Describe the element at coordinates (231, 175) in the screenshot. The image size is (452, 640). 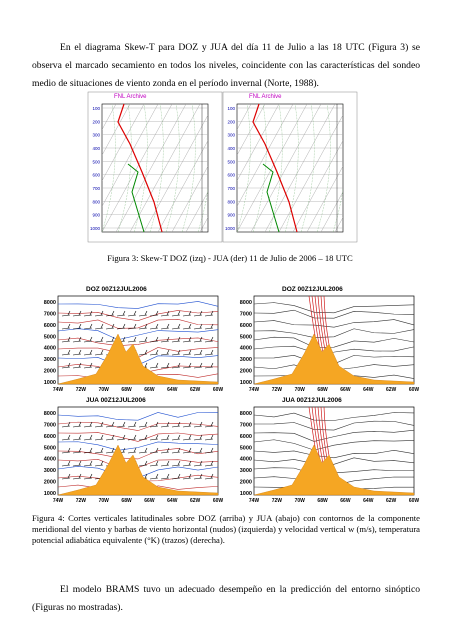
I see `pressure-label: 600` at that location.